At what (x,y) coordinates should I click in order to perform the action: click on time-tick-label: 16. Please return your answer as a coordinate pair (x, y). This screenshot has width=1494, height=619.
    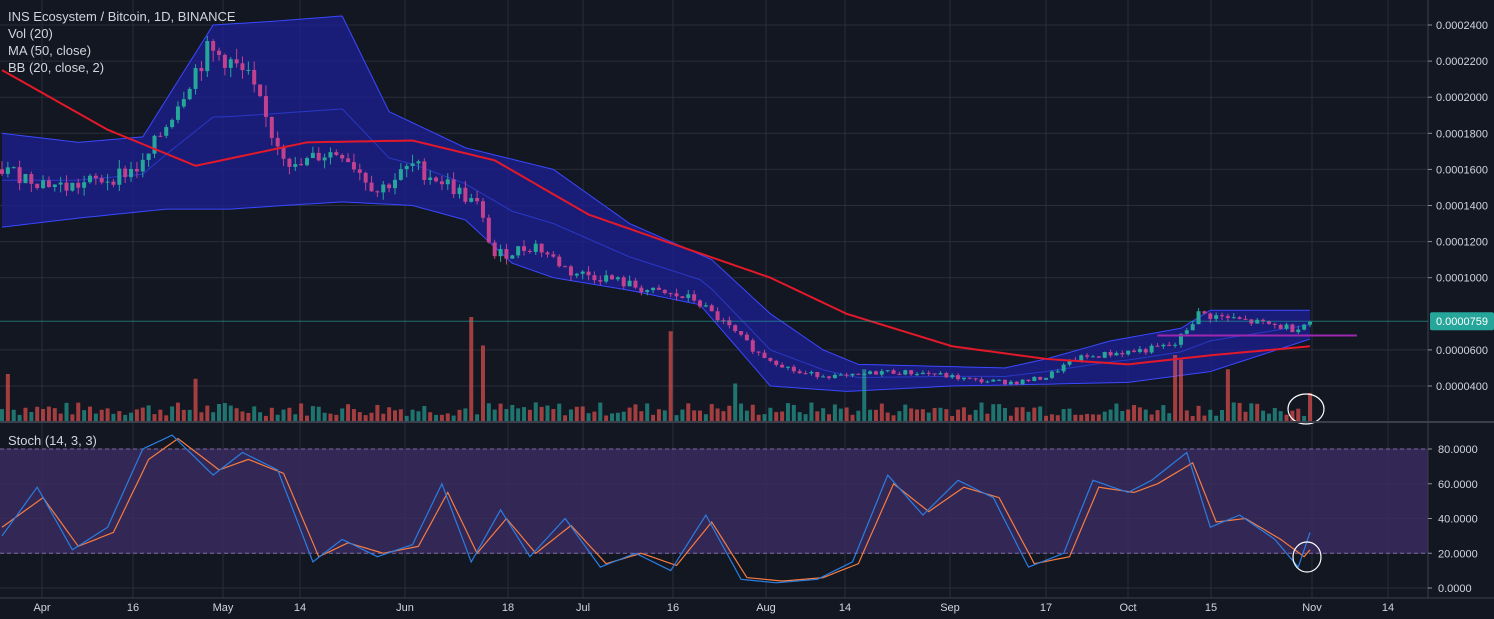
    Looking at the image, I should click on (673, 608).